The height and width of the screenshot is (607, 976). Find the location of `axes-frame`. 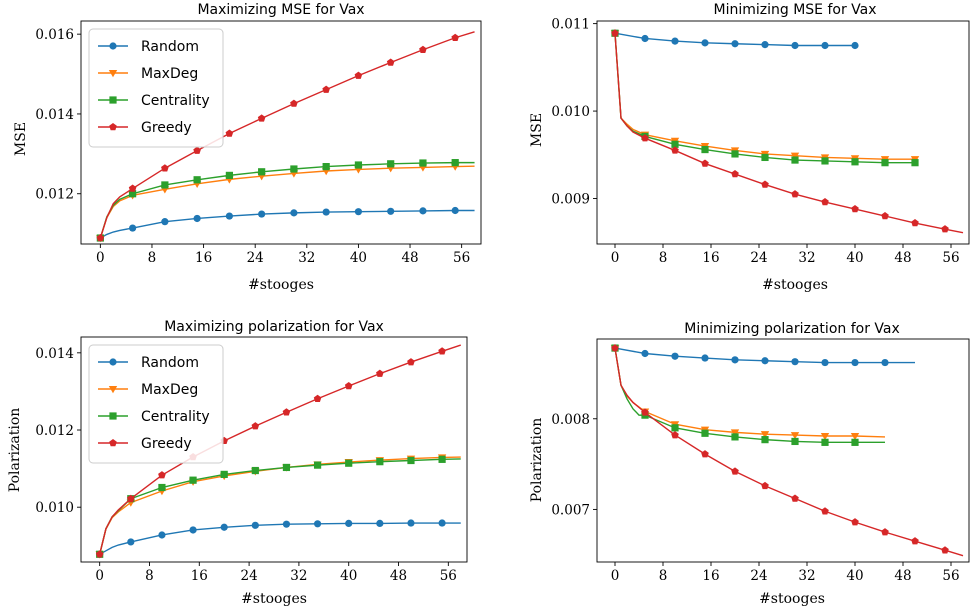

axes-frame is located at coordinates (783, 450).